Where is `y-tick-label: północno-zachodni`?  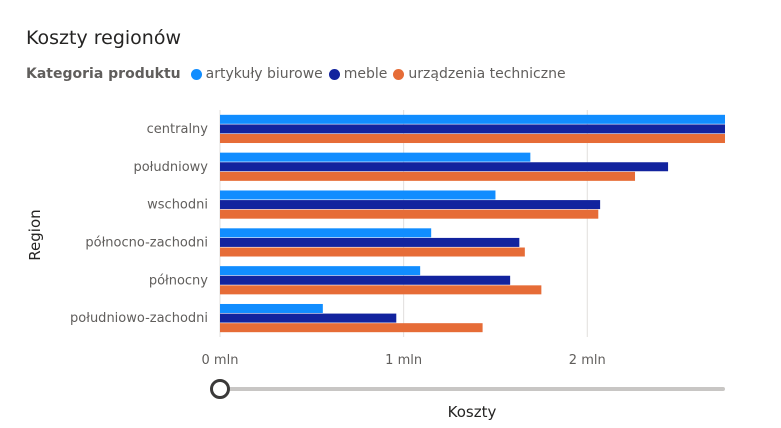
y-tick-label: północno-zachodni is located at coordinates (146, 242).